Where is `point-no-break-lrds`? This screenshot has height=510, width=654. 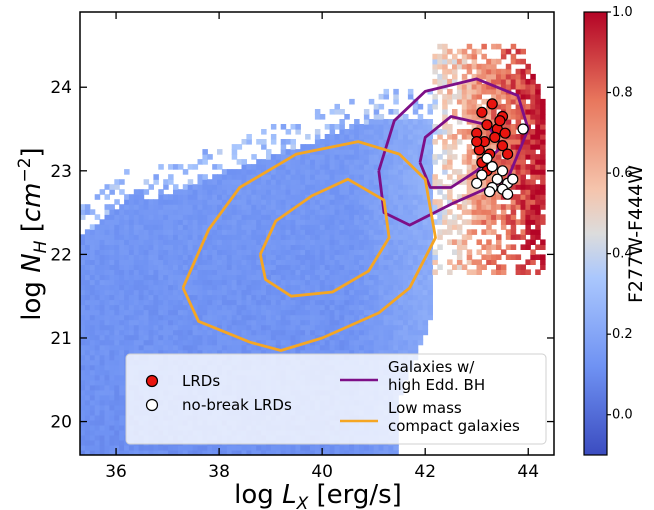
point-no-break-lrds is located at coordinates (482, 175).